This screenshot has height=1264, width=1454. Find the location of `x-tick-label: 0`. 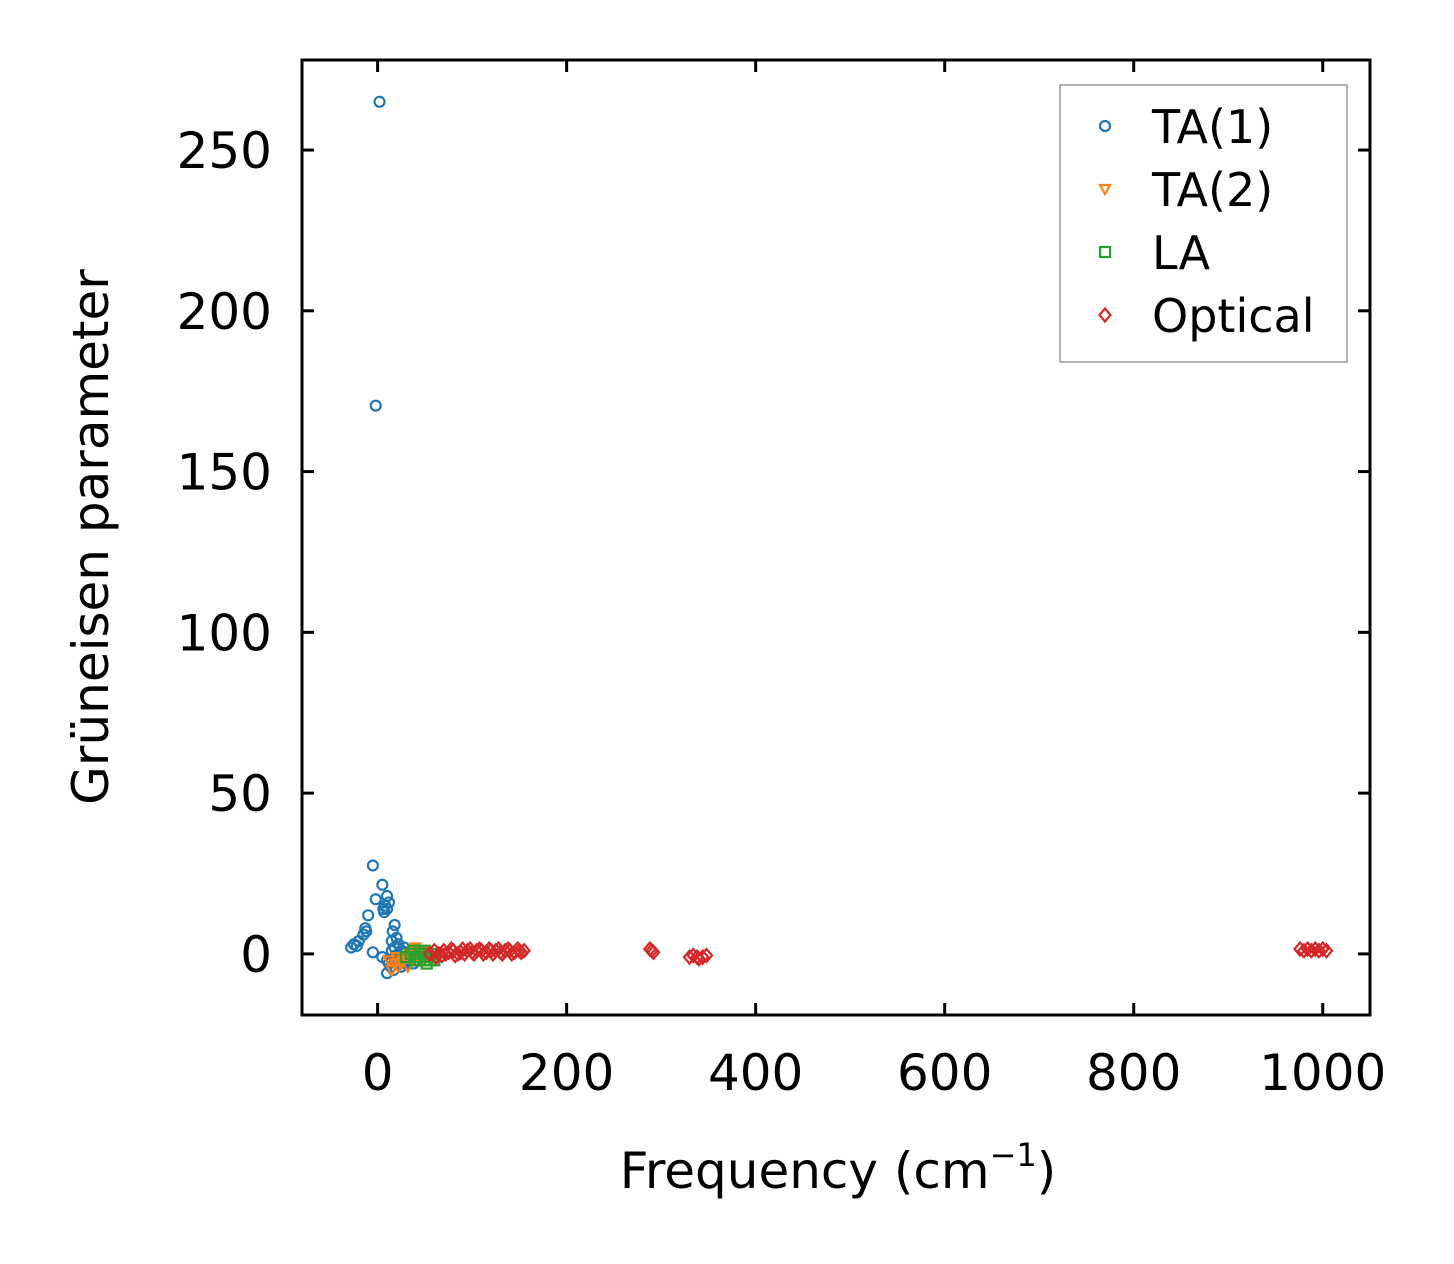

x-tick-label: 0 is located at coordinates (378, 1073).